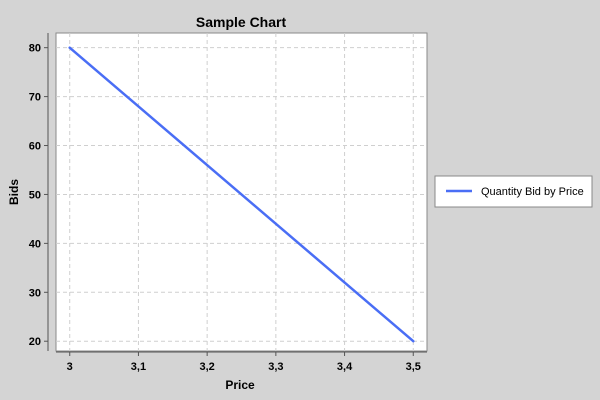  What do you see at coordinates (35, 244) in the screenshot?
I see `y-tick-label: 40` at bounding box center [35, 244].